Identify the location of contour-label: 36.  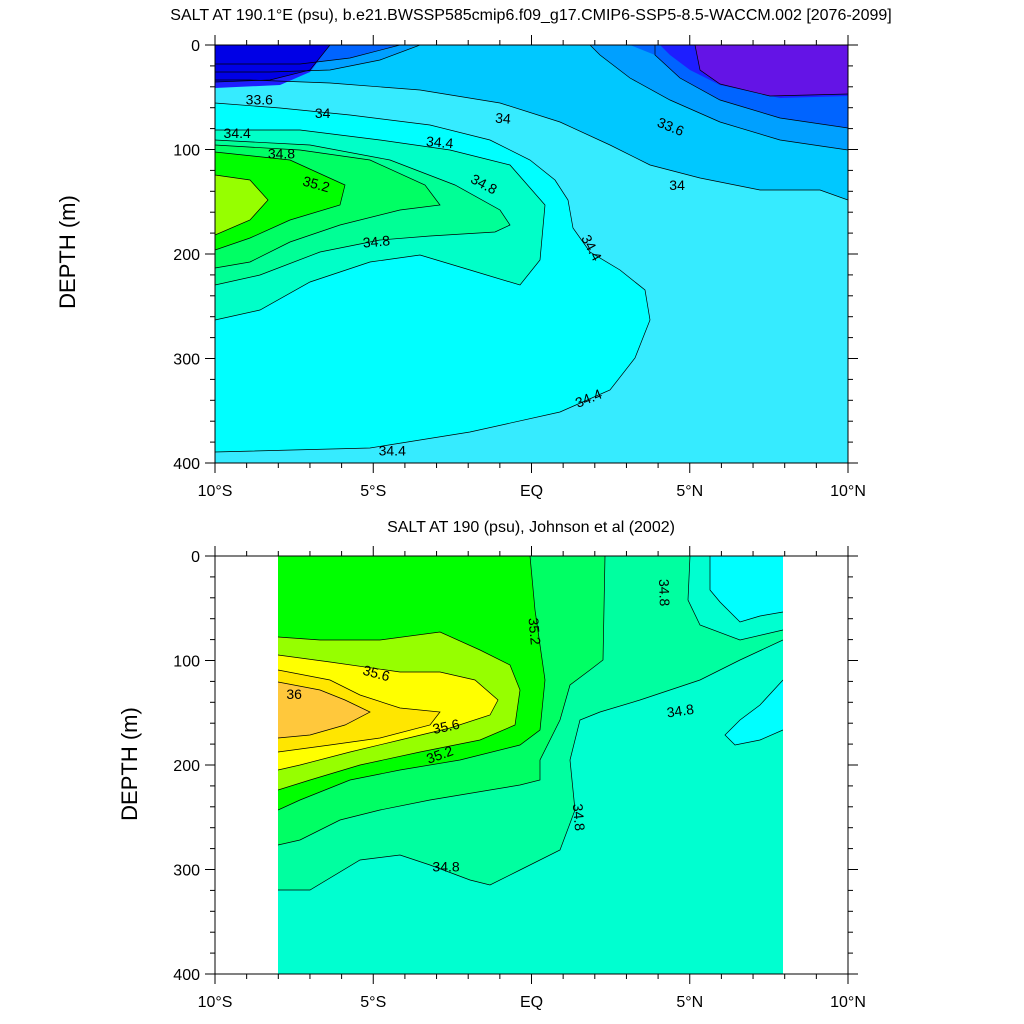
(294, 694).